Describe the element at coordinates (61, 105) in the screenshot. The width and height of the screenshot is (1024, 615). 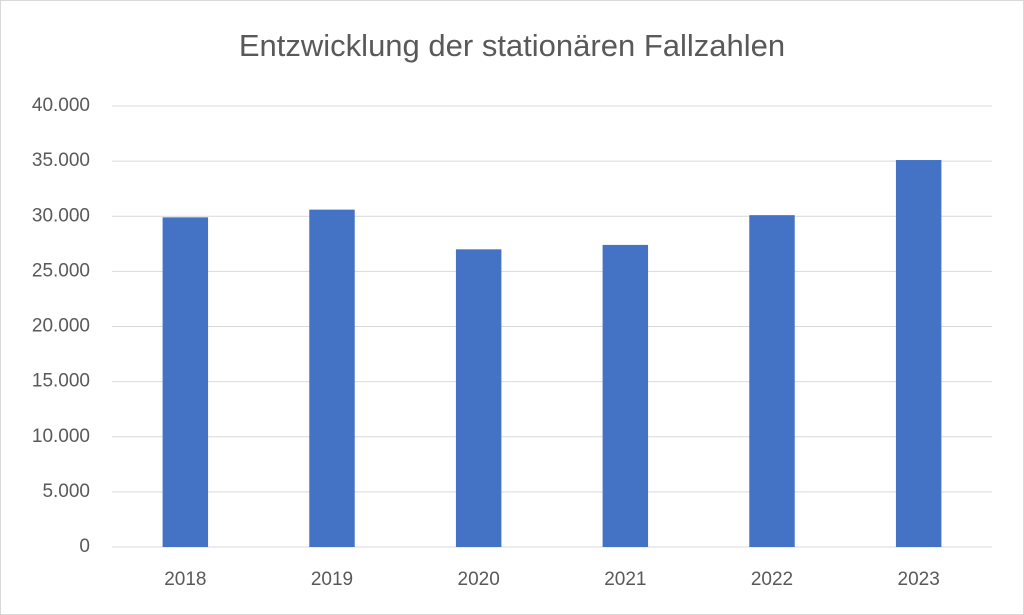
I see `y-tick-label: 40.000` at that location.